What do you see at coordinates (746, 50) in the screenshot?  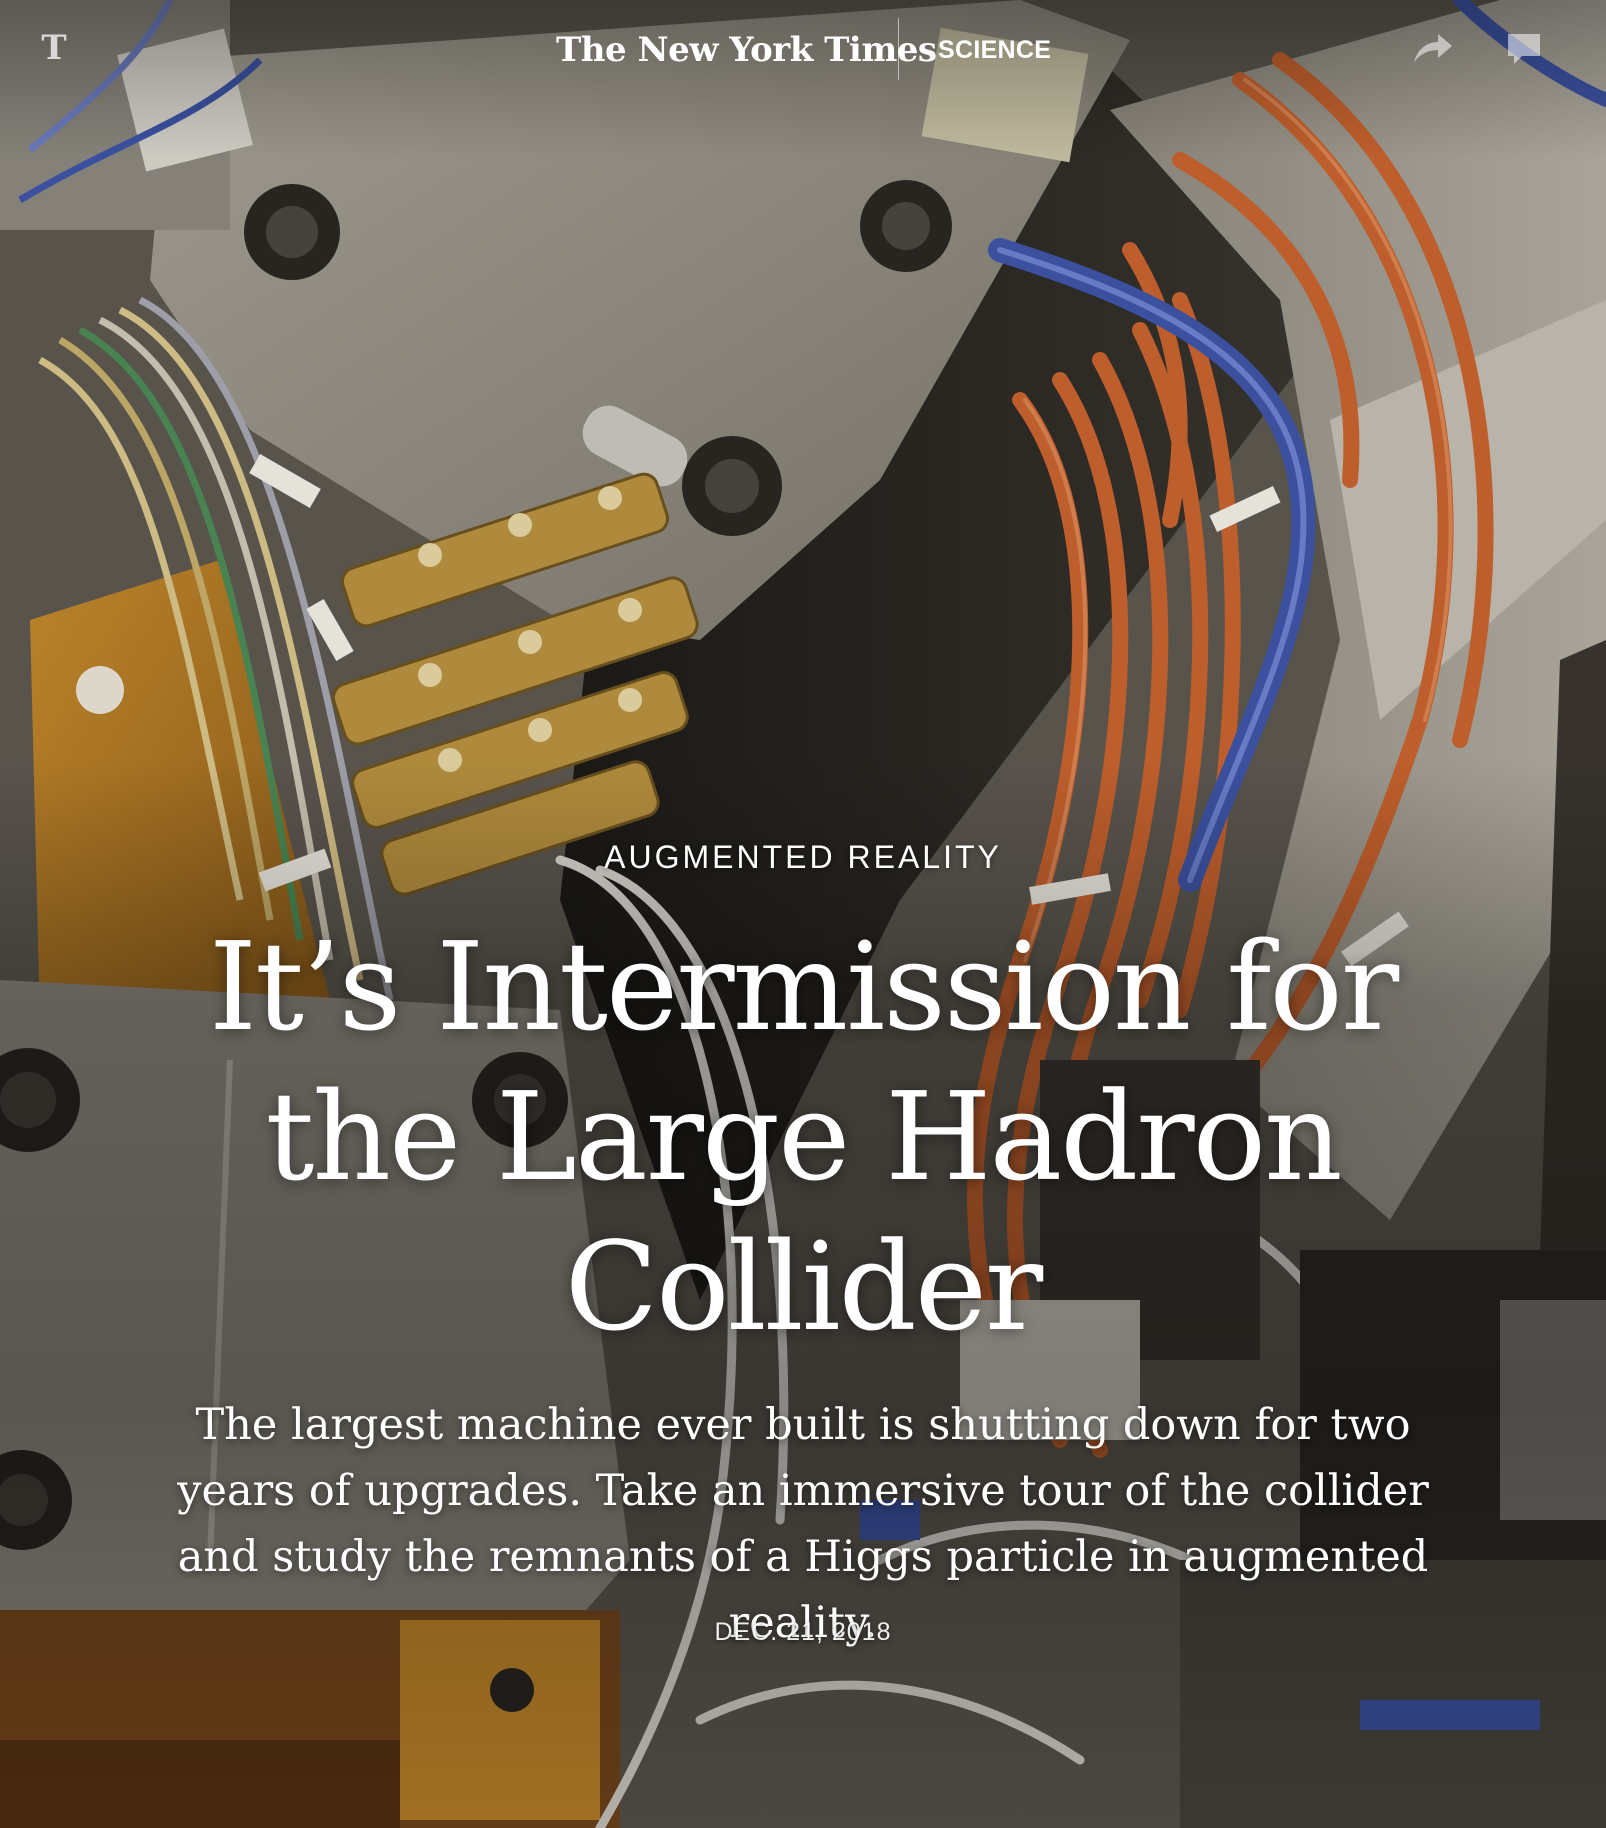 I see `nyt-masthead-logo: The New York Times` at bounding box center [746, 50].